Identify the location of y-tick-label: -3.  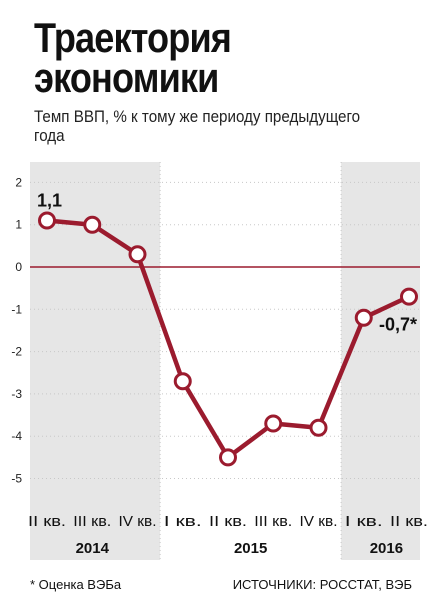
(16, 394).